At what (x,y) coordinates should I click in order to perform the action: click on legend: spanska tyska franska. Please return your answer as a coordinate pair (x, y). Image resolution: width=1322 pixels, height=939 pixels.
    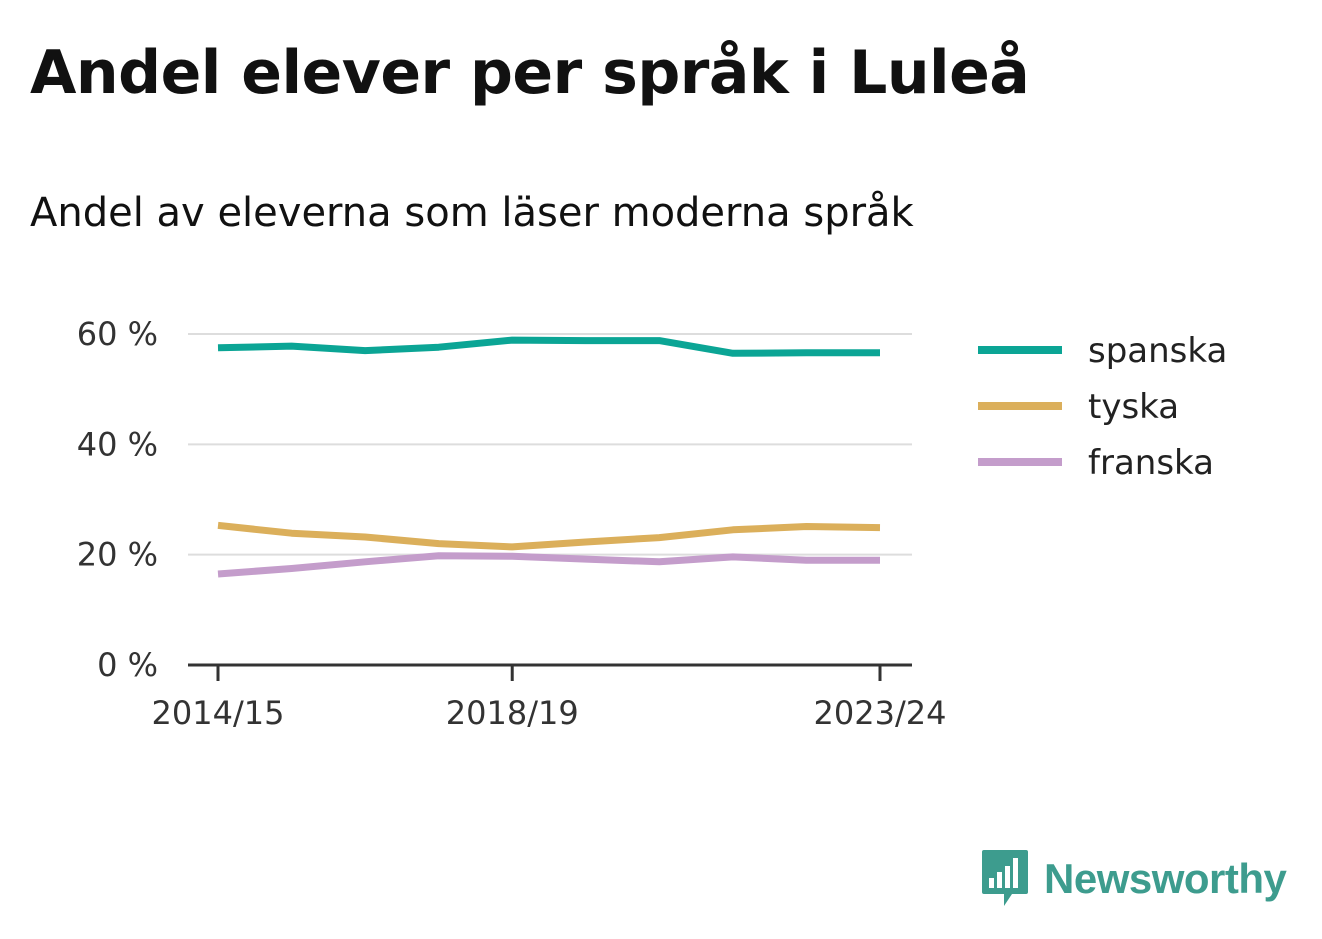
    Looking at the image, I should click on (1102, 407).